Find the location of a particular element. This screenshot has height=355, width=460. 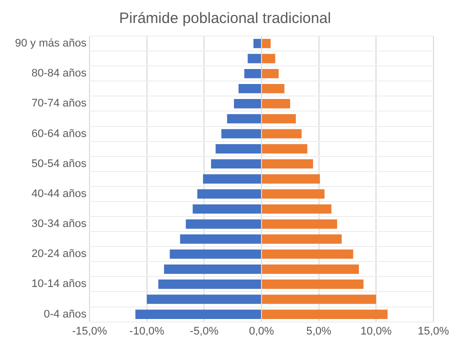

x-tick-label: -15,0% is located at coordinates (90, 331).